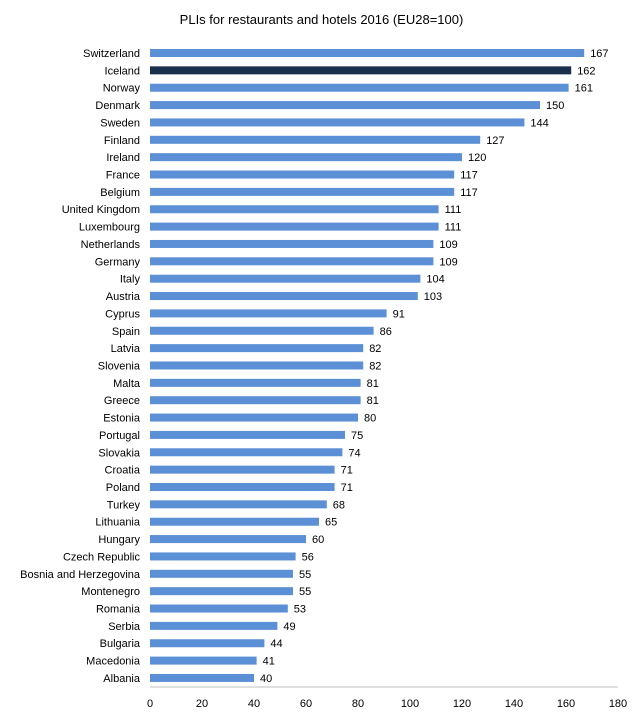  Describe the element at coordinates (410, 704) in the screenshot. I see `x-tick-label: 100` at that location.